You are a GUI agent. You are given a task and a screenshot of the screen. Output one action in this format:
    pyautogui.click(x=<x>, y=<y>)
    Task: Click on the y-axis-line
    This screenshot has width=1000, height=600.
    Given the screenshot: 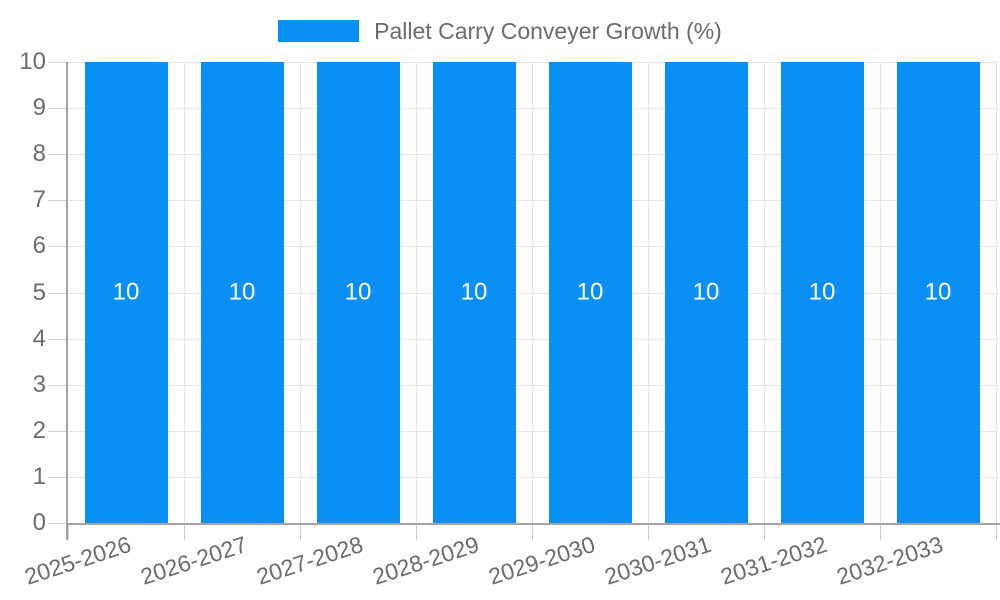 What is the action you would take?
    pyautogui.click(x=67, y=301)
    